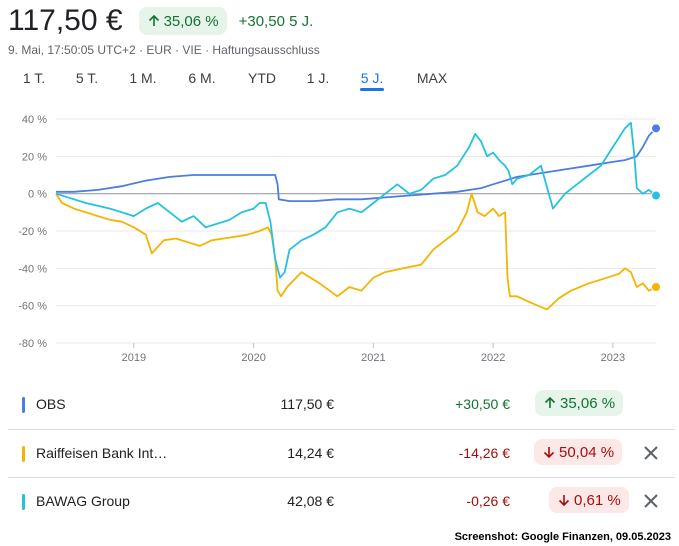 The image size is (679, 546). I want to click on legend-name: BAWAG Group, so click(83, 501).